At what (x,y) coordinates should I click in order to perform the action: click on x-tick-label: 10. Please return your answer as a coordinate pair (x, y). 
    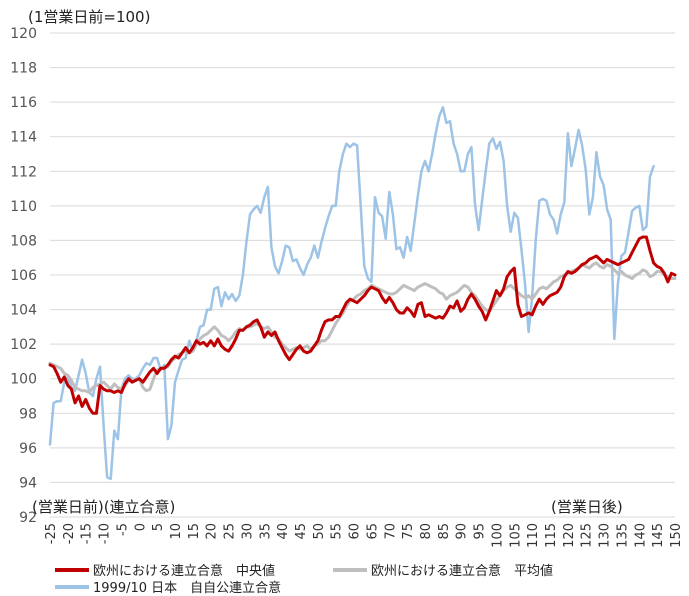
    Looking at the image, I should click on (176, 531).